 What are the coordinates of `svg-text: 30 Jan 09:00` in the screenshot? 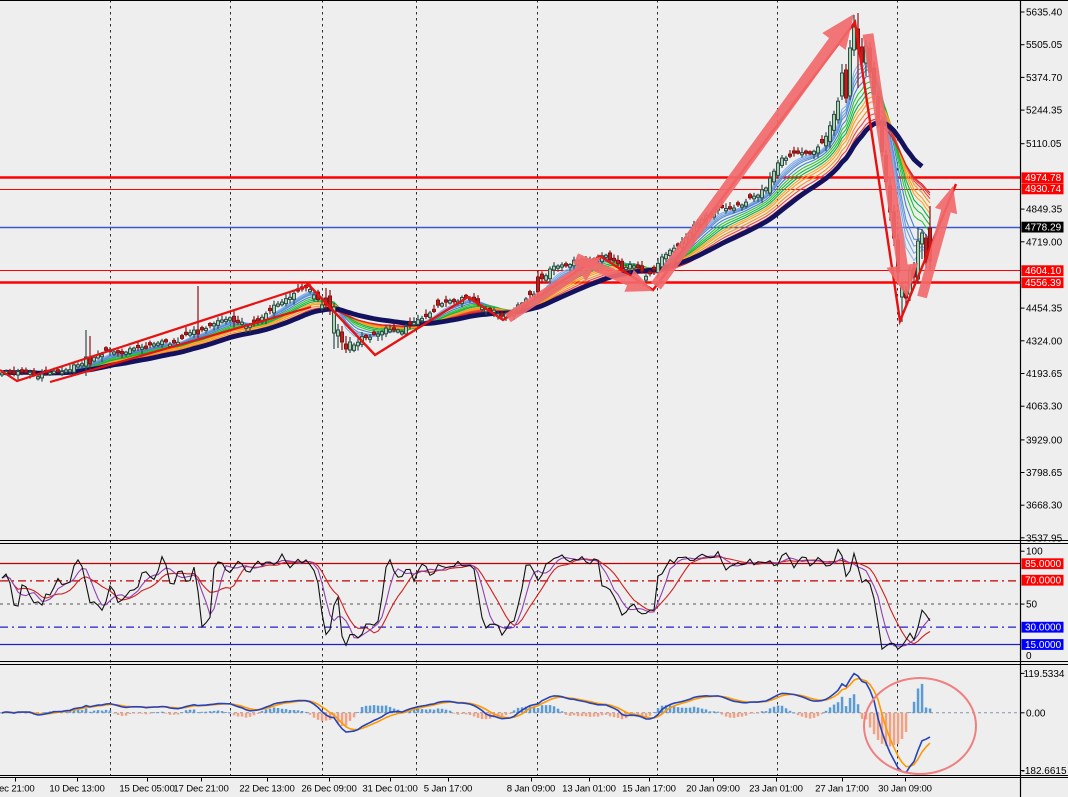 It's located at (905, 789).